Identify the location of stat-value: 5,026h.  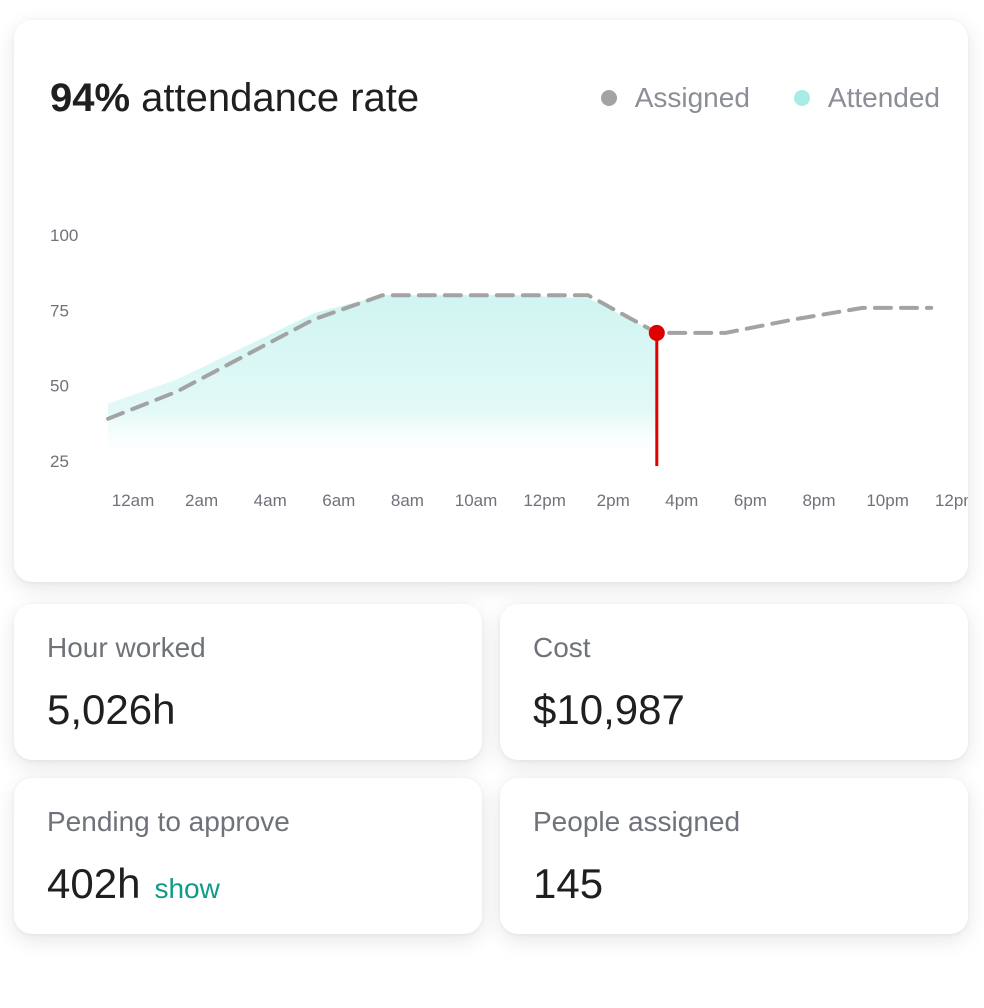
(111, 709).